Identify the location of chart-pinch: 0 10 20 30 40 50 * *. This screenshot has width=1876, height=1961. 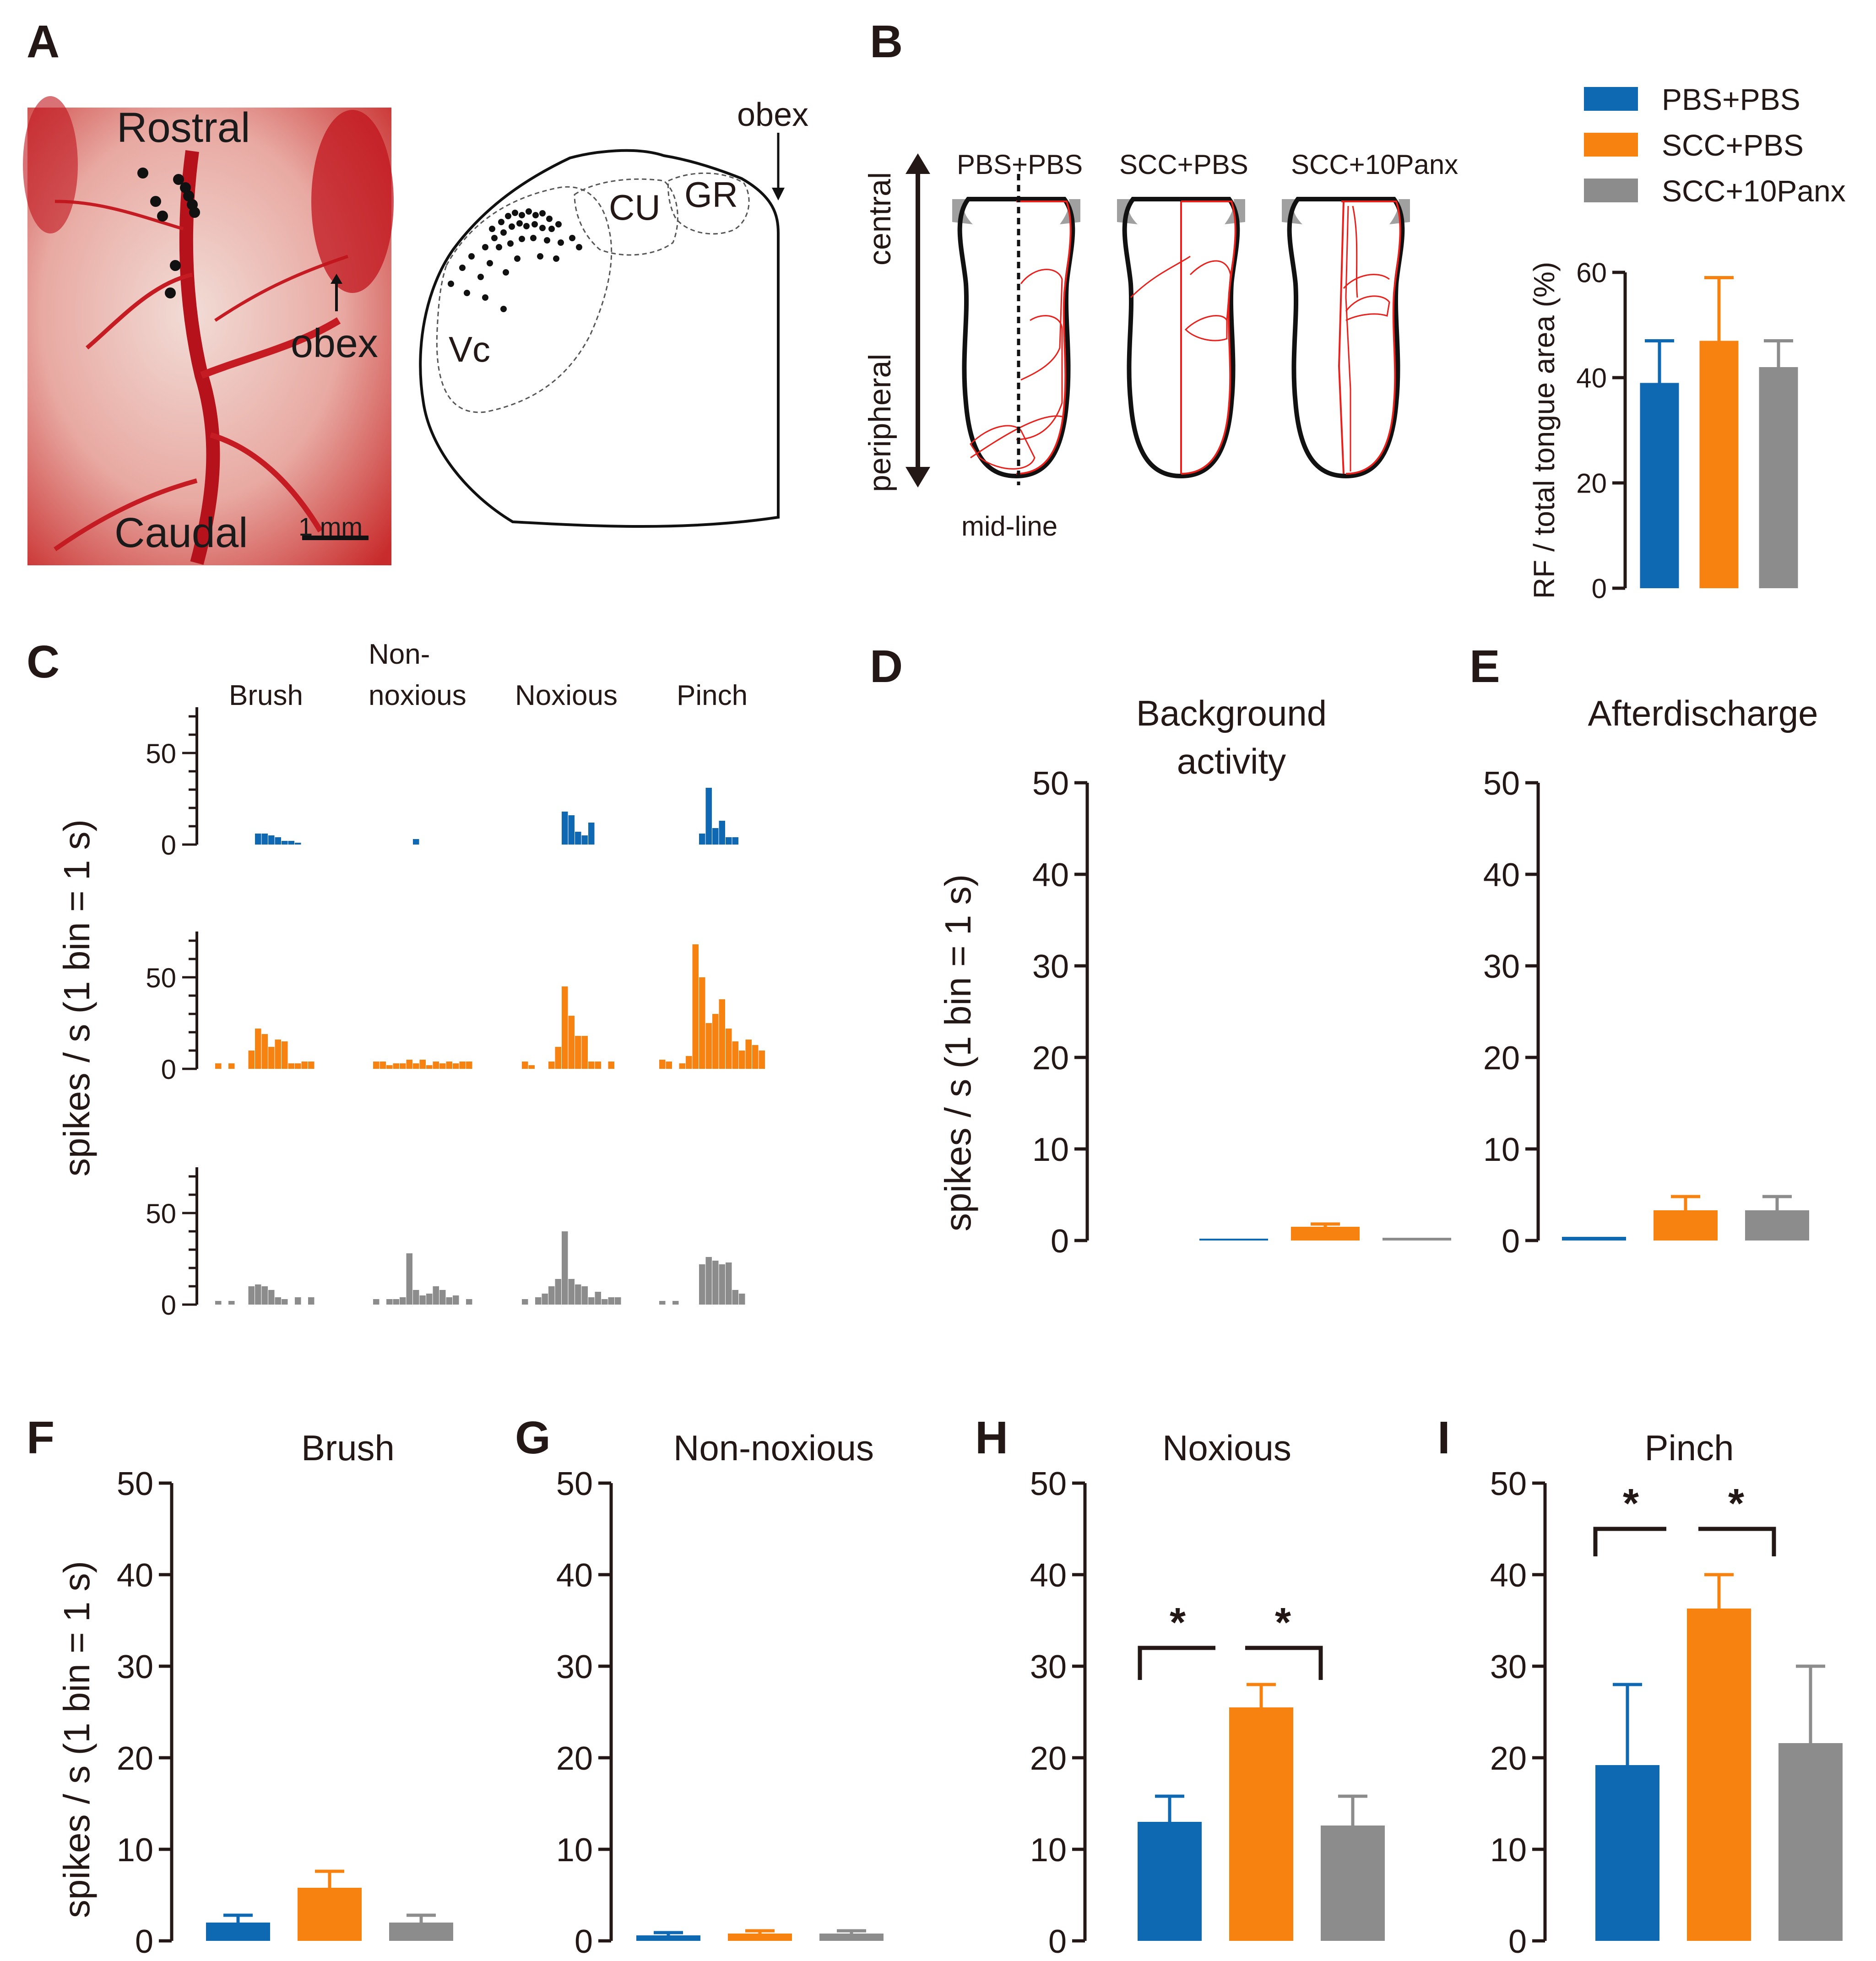
(1667, 1713).